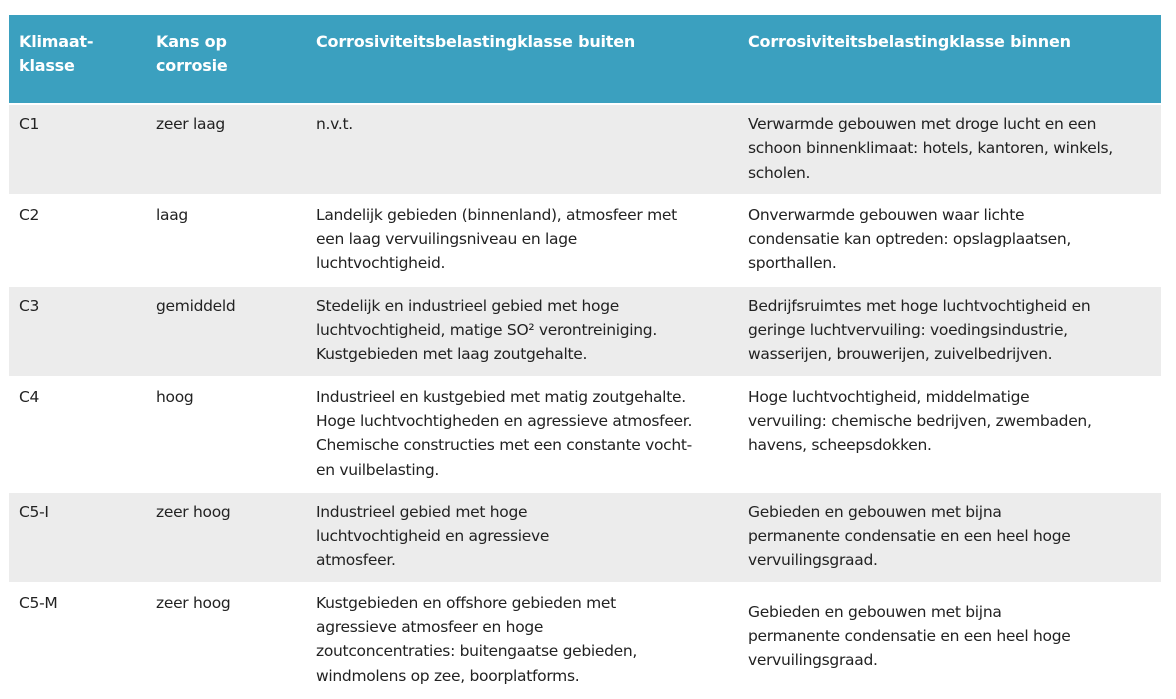 This screenshot has height=699, width=1176. What do you see at coordinates (522, 59) in the screenshot?
I see `header-buiten: Corrosiviteitsbelastingklasse buiten` at bounding box center [522, 59].